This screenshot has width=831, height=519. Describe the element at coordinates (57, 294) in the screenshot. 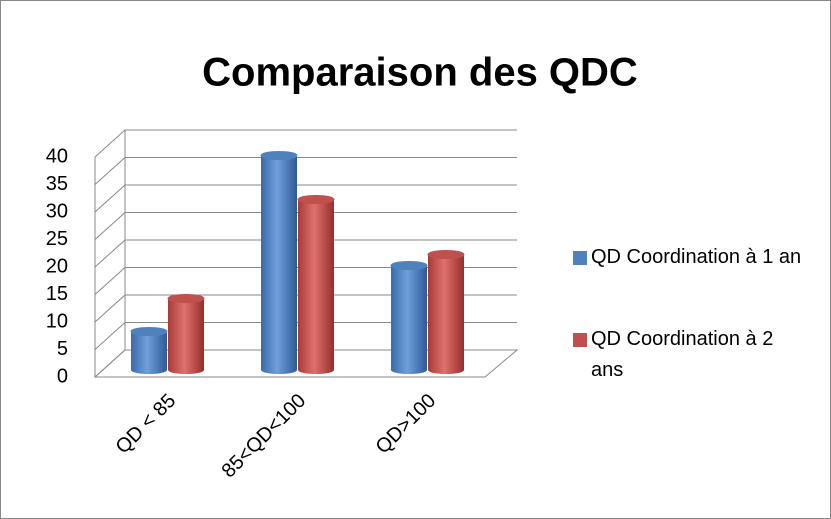

I see `y-tick-label: 15` at that location.